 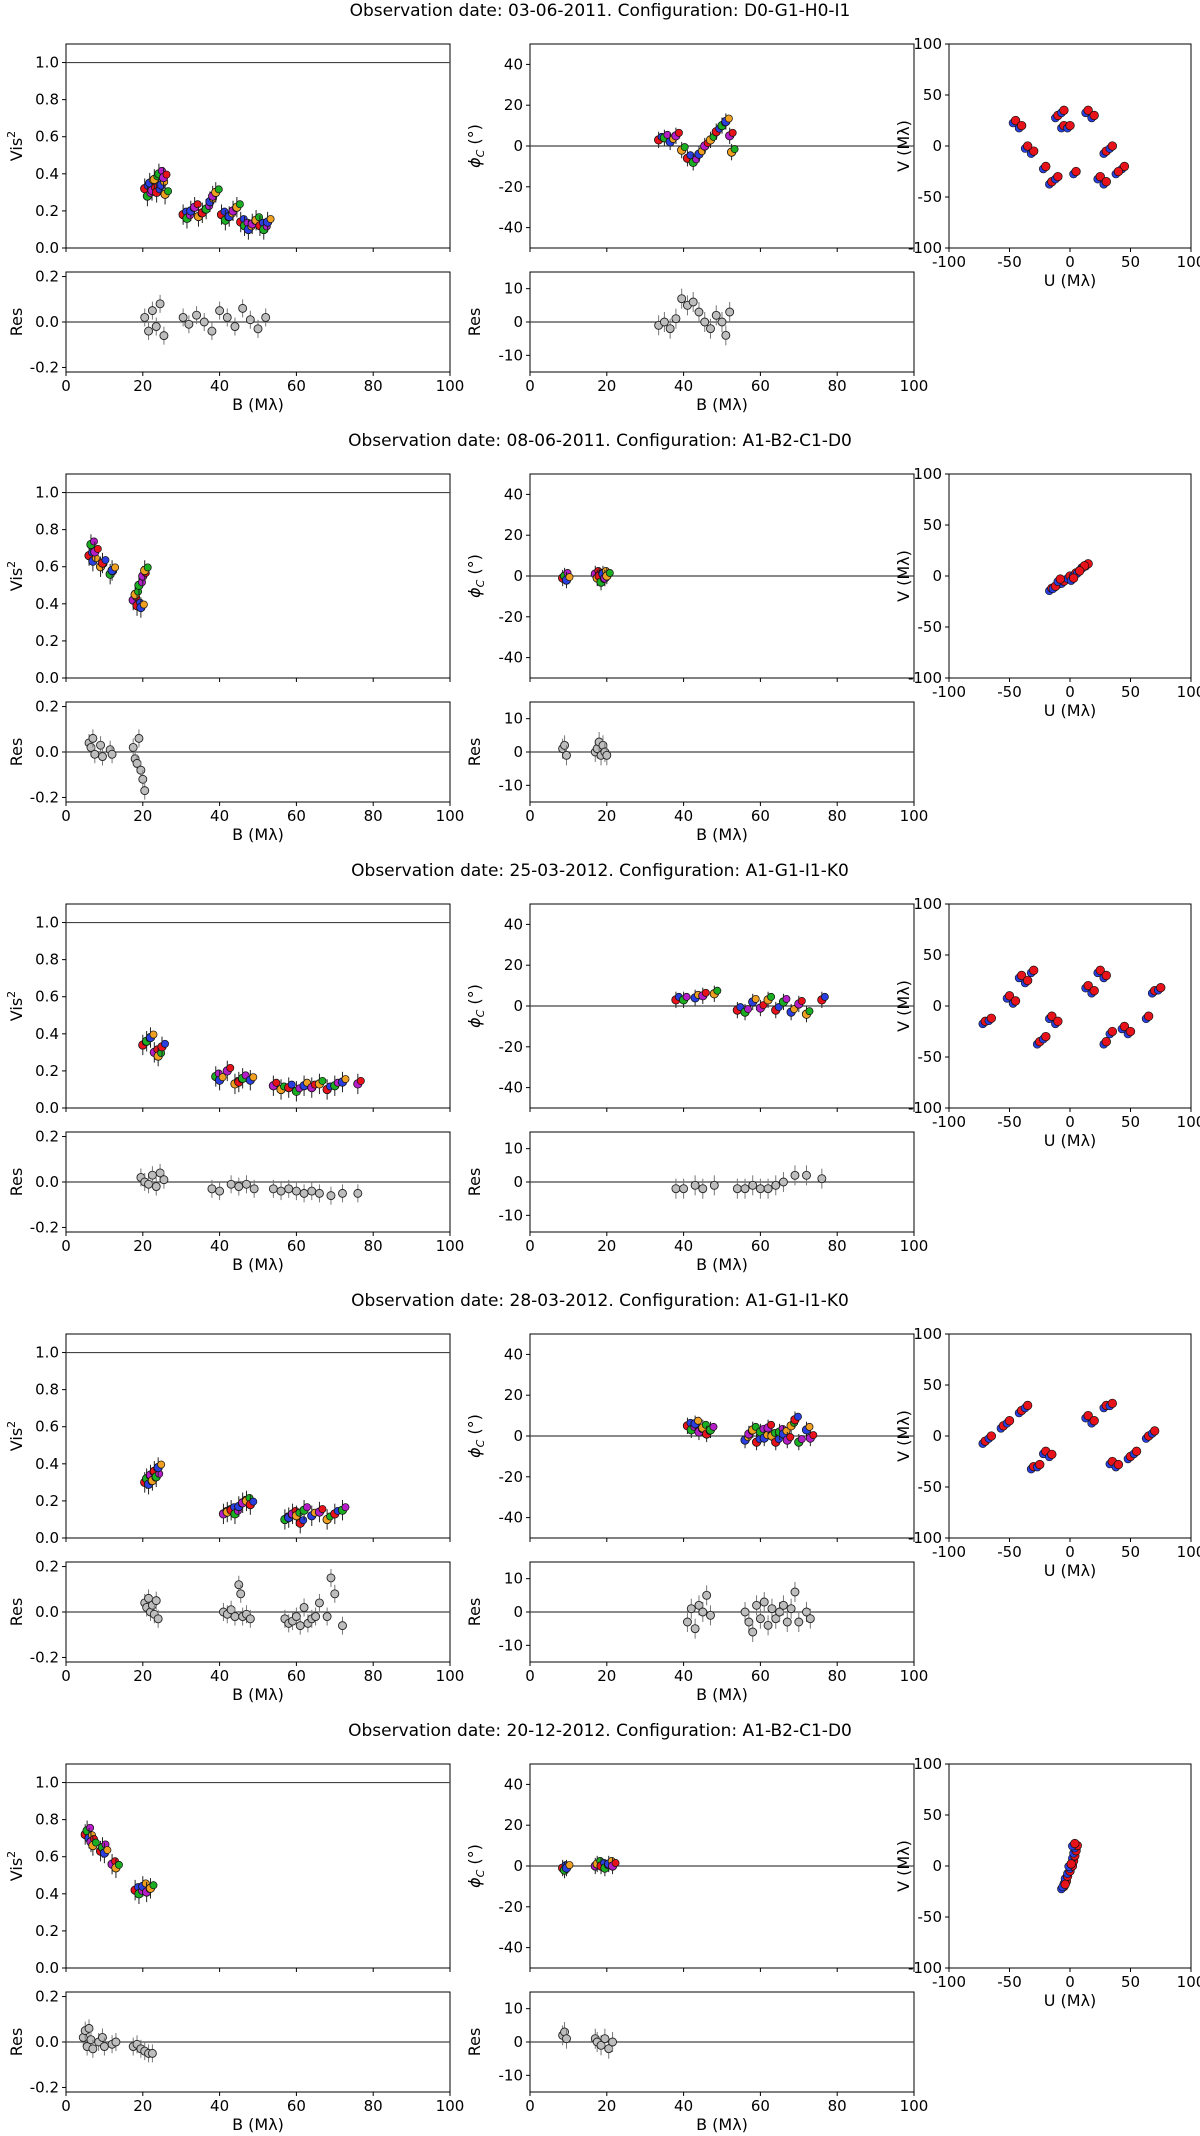 I want to click on x-tick-label: -100, so click(x=949, y=1982).